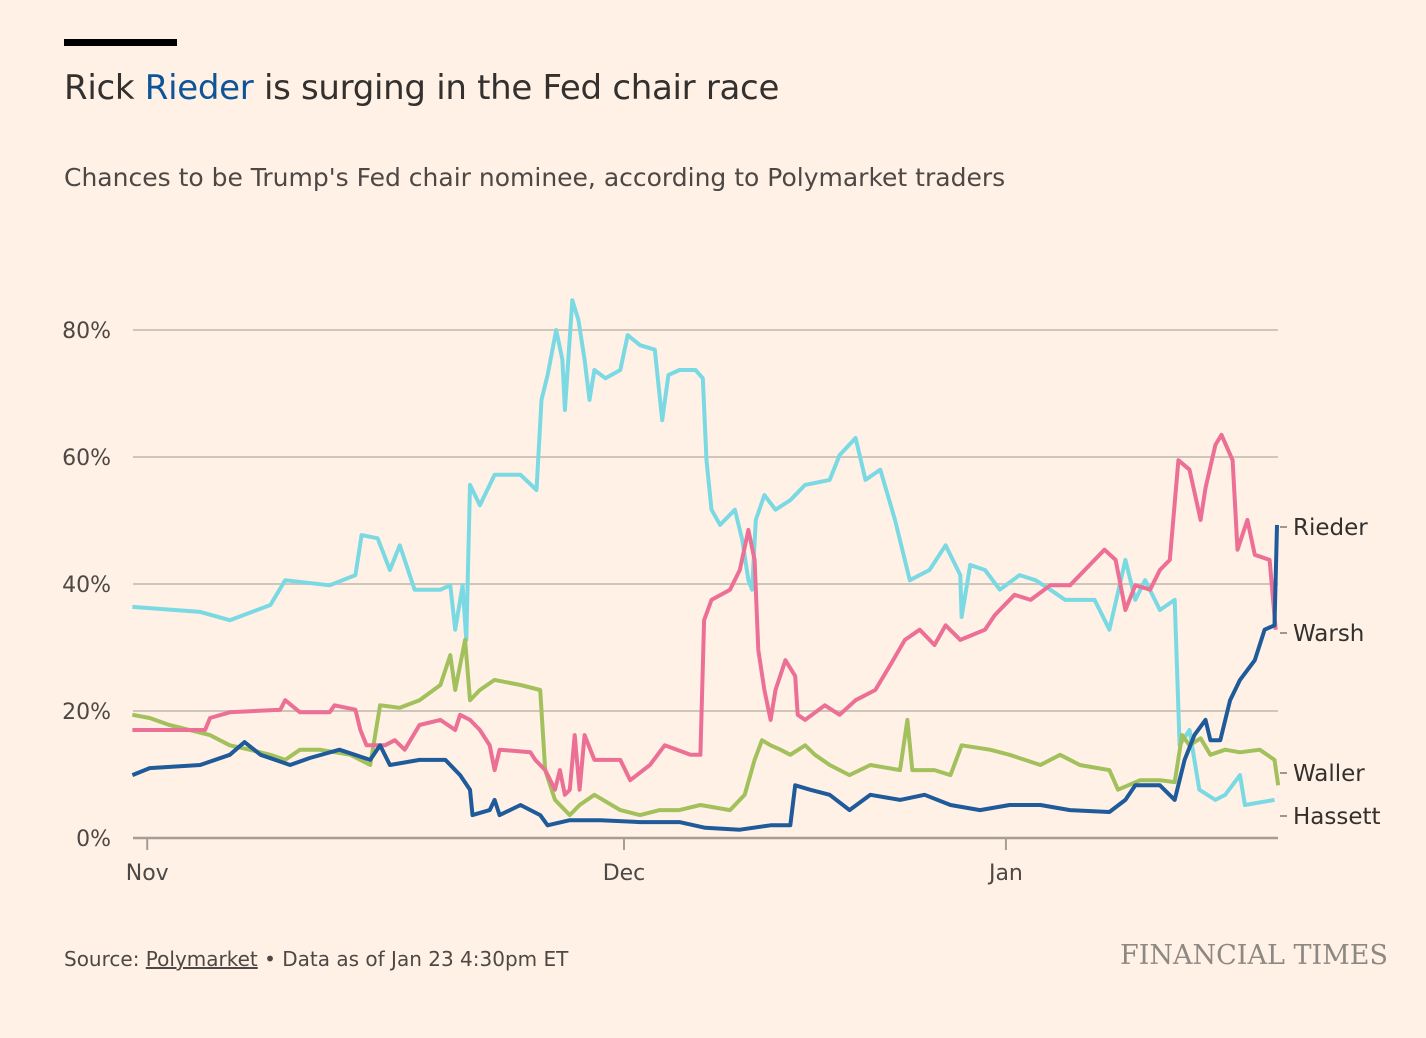 Image resolution: width=1426 pixels, height=1038 pixels. What do you see at coordinates (1329, 774) in the screenshot?
I see `series-label-waller: Waller` at bounding box center [1329, 774].